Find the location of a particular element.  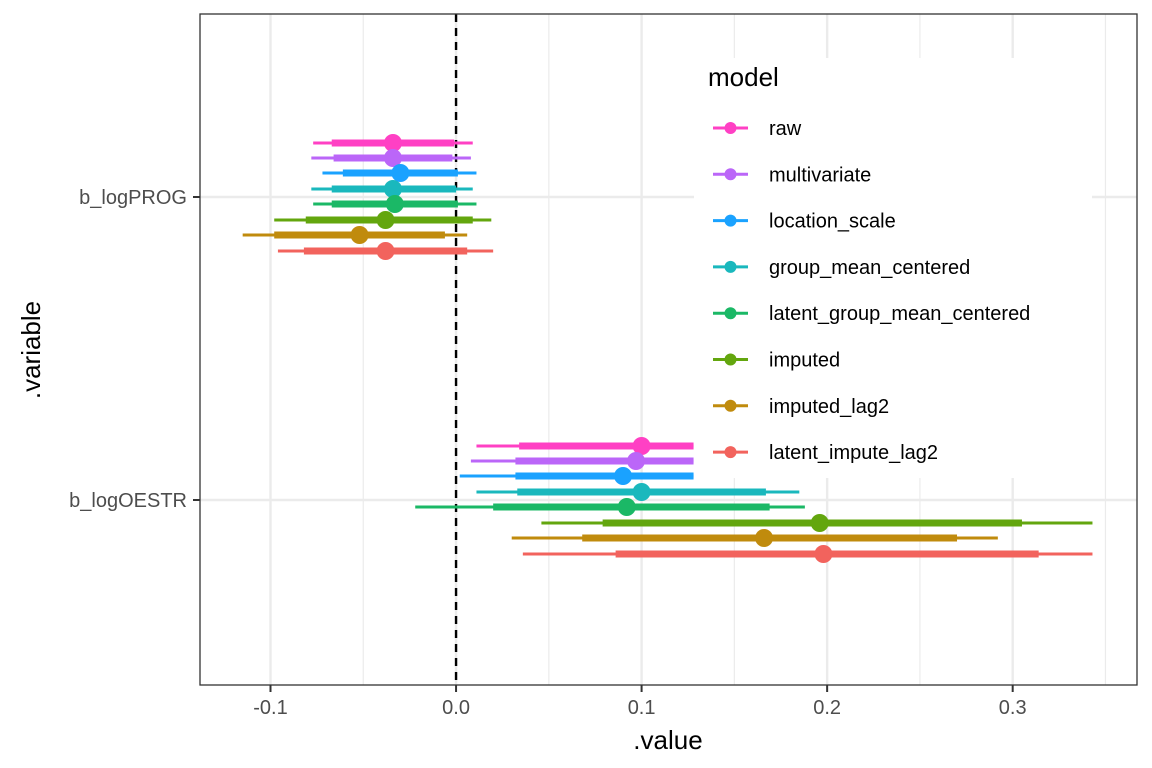

x-tick-label: 0.0 is located at coordinates (456, 708).